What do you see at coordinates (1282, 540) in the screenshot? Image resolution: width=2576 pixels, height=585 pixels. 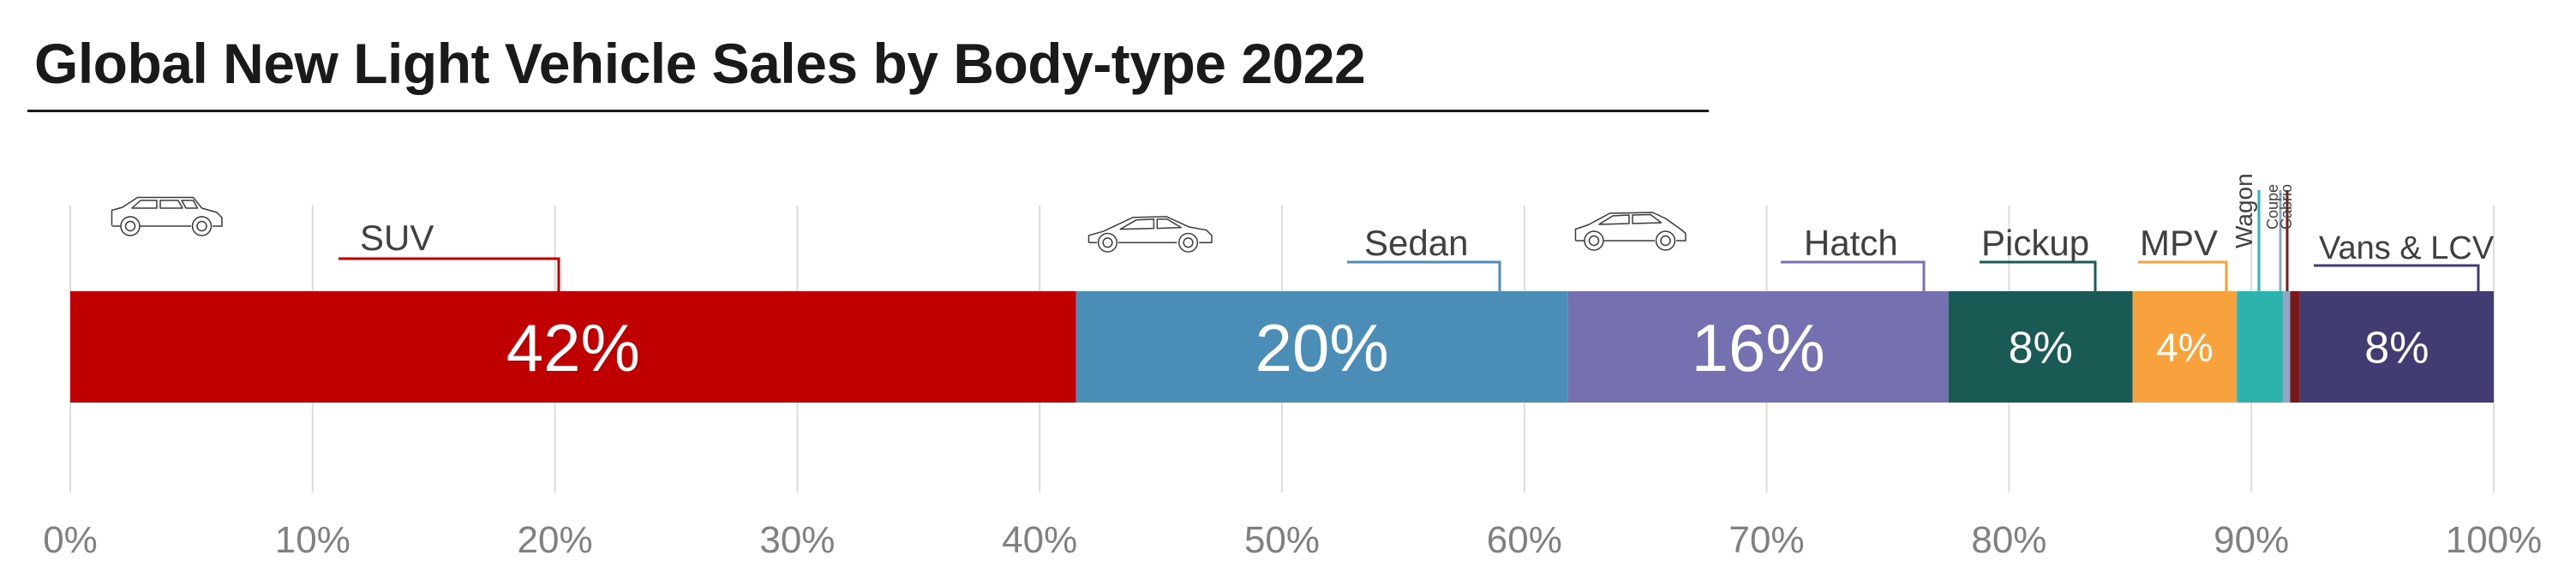 I see `x-tick-label: 50%` at bounding box center [1282, 540].